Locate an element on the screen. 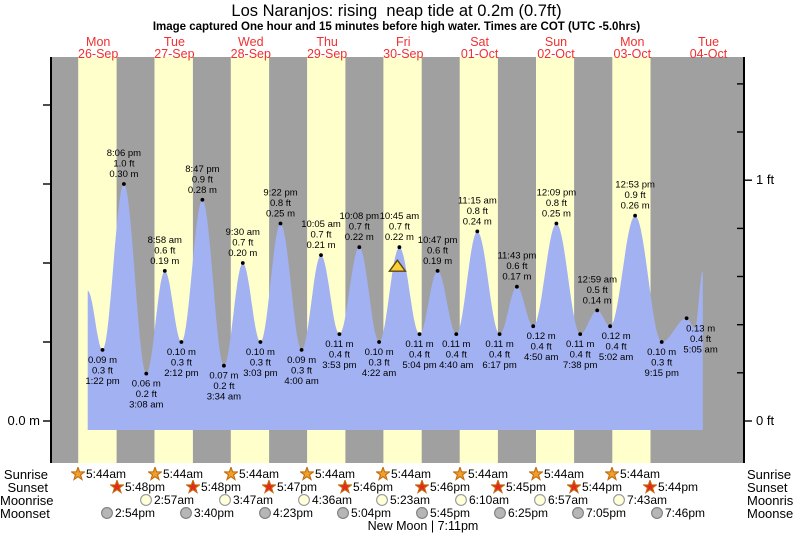  high-tide-label: 9:30 am 0.7 ft 0.20 m is located at coordinates (243, 243).